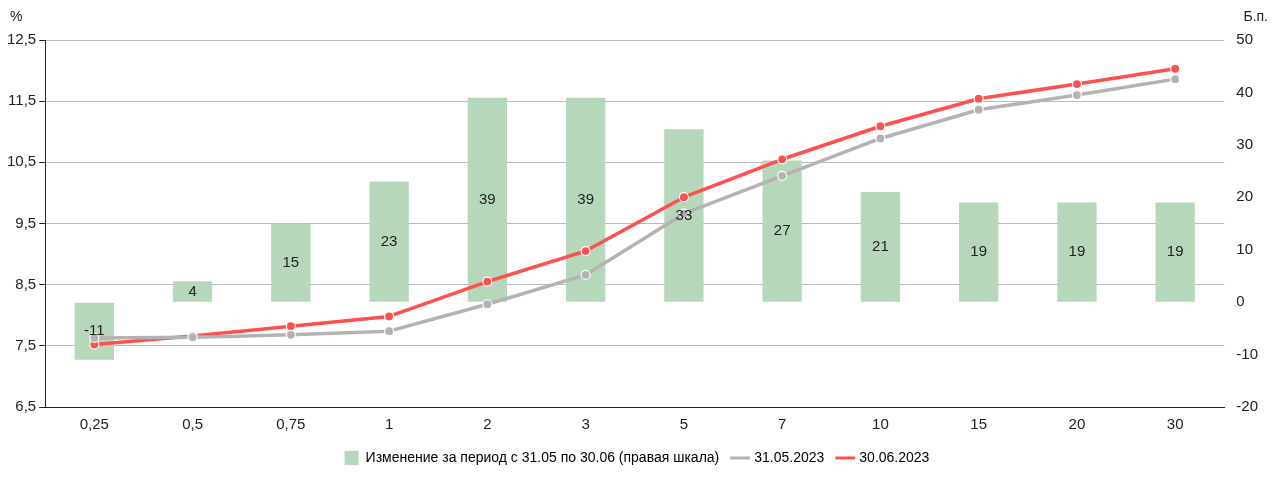  I want to click on data-label: 15, so click(291, 261).